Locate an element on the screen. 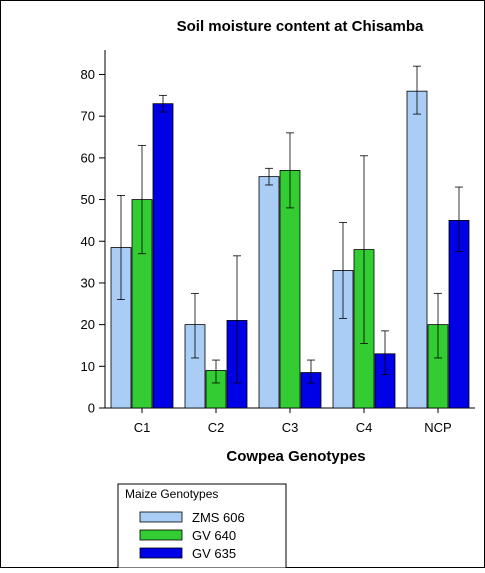 The width and height of the screenshot is (485, 573). x-tick-label: C2 is located at coordinates (216, 427).